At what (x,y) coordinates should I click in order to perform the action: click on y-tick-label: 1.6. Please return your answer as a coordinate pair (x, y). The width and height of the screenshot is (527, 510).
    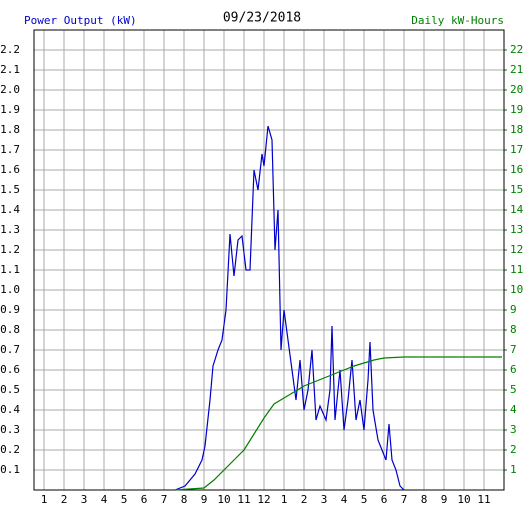
    Looking at the image, I should click on (10, 169).